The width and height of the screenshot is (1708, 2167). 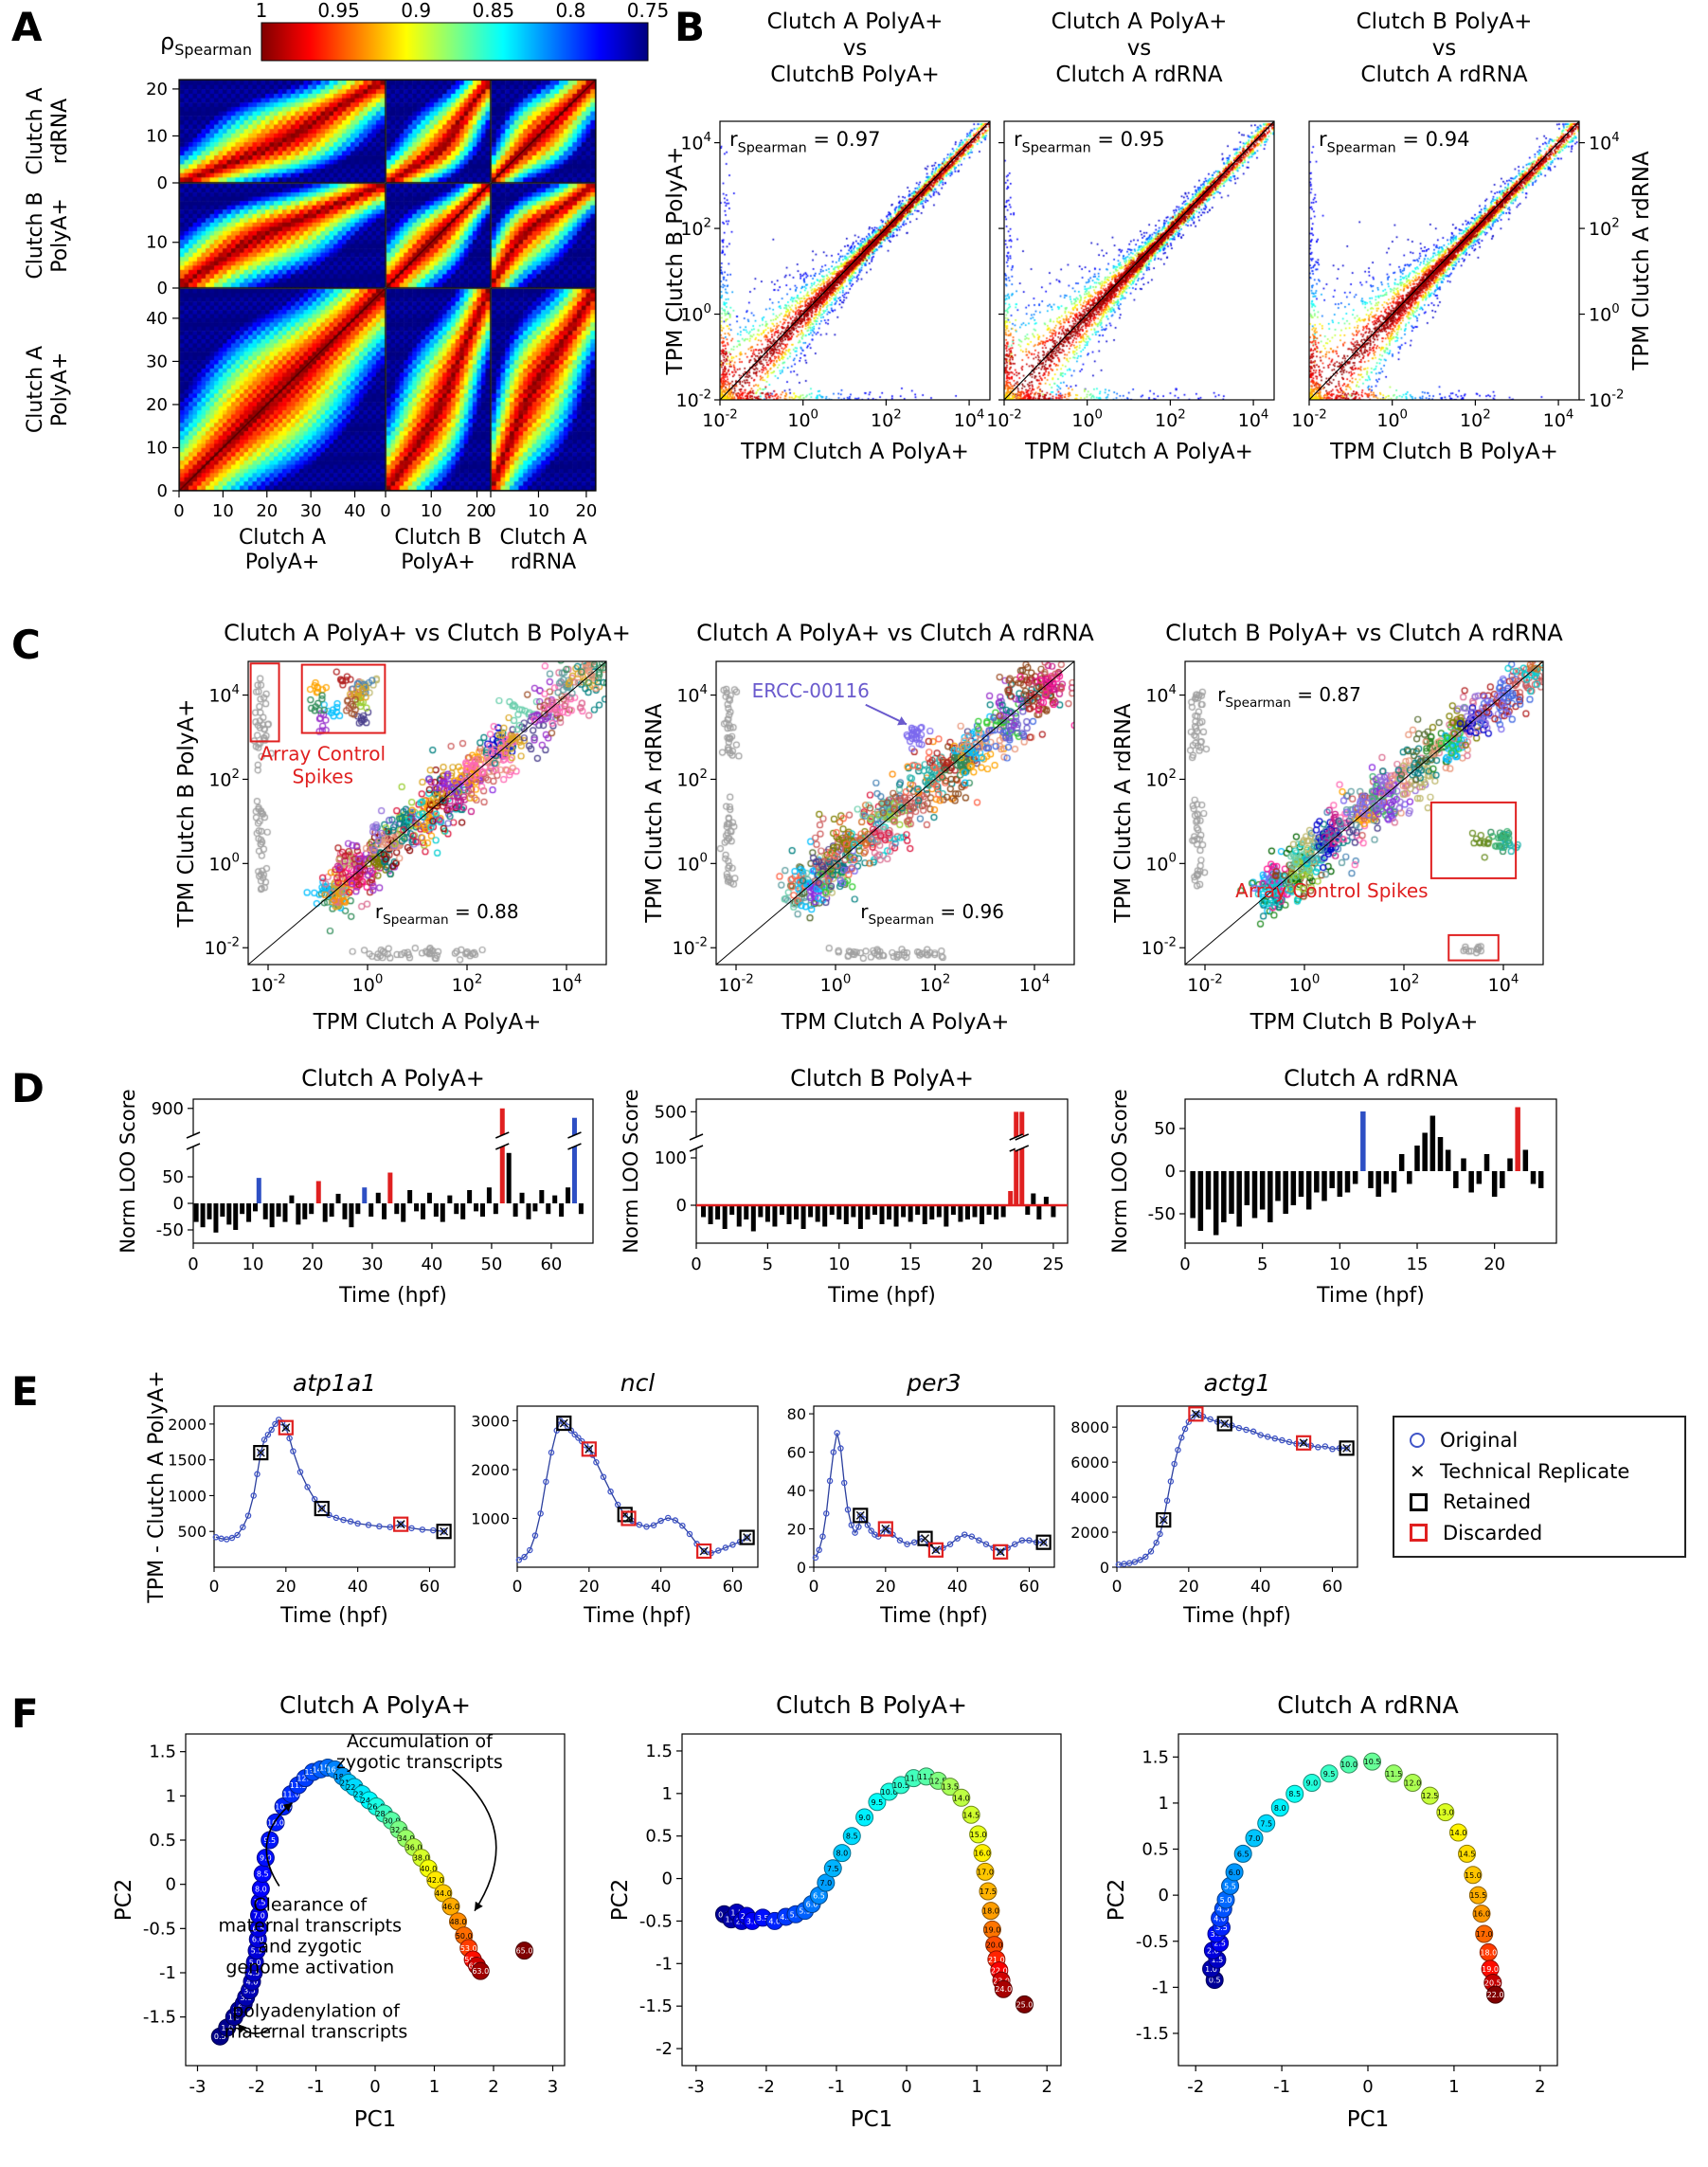 I want to click on pca-point-time-label: 11.5, so click(x=298, y=1785).